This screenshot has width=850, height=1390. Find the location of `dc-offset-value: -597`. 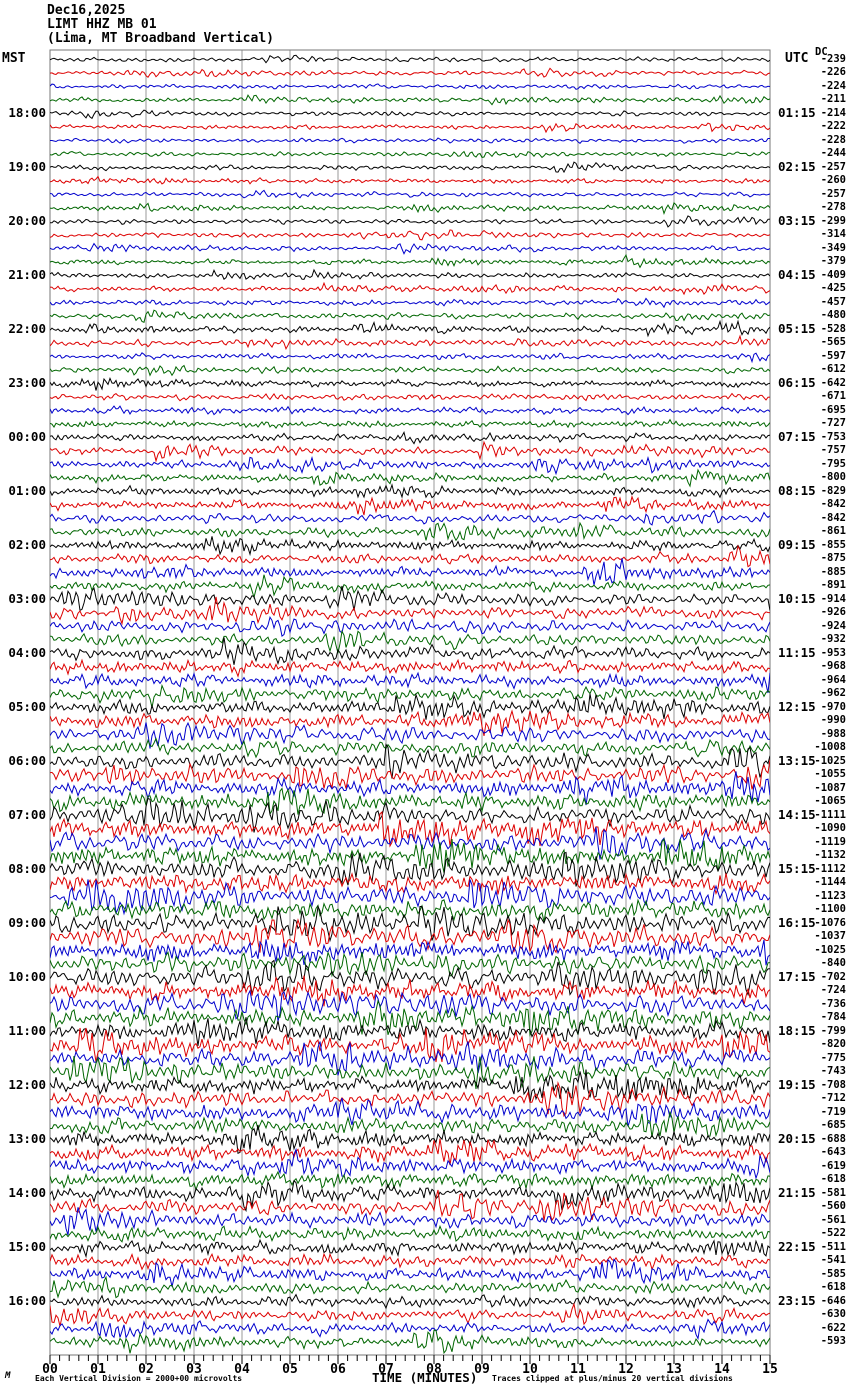

dc-offset-value: -597 is located at coordinates (833, 355).